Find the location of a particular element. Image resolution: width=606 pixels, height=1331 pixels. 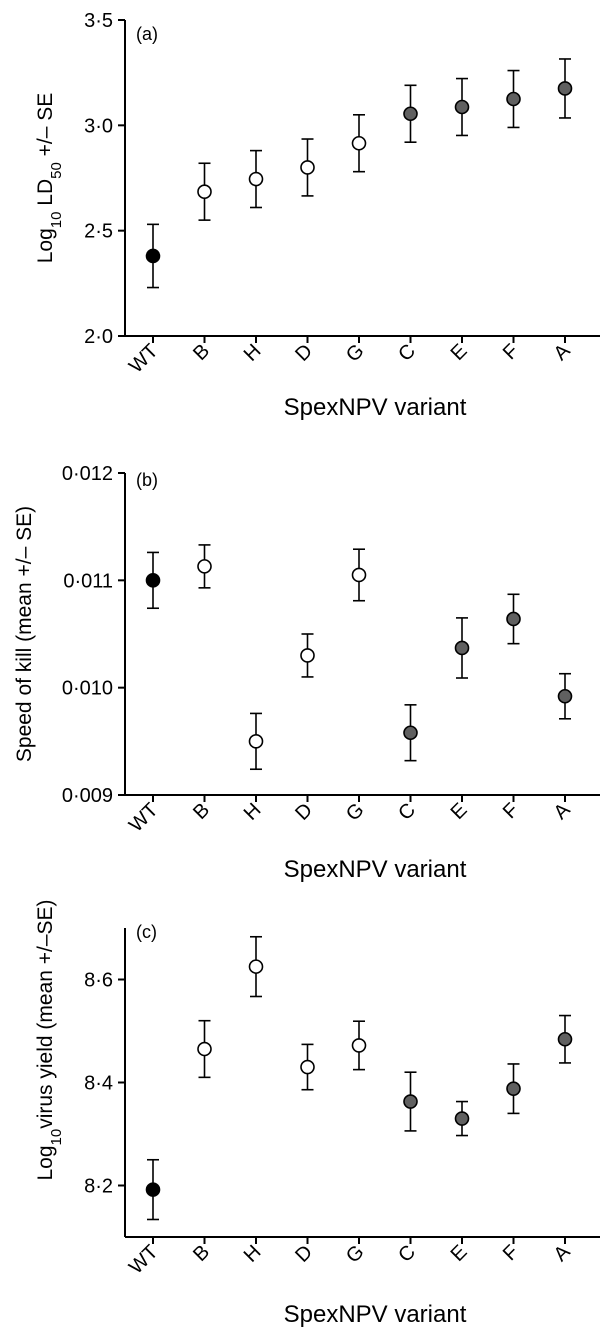

panel-b-label: (b) is located at coordinates (147, 480).